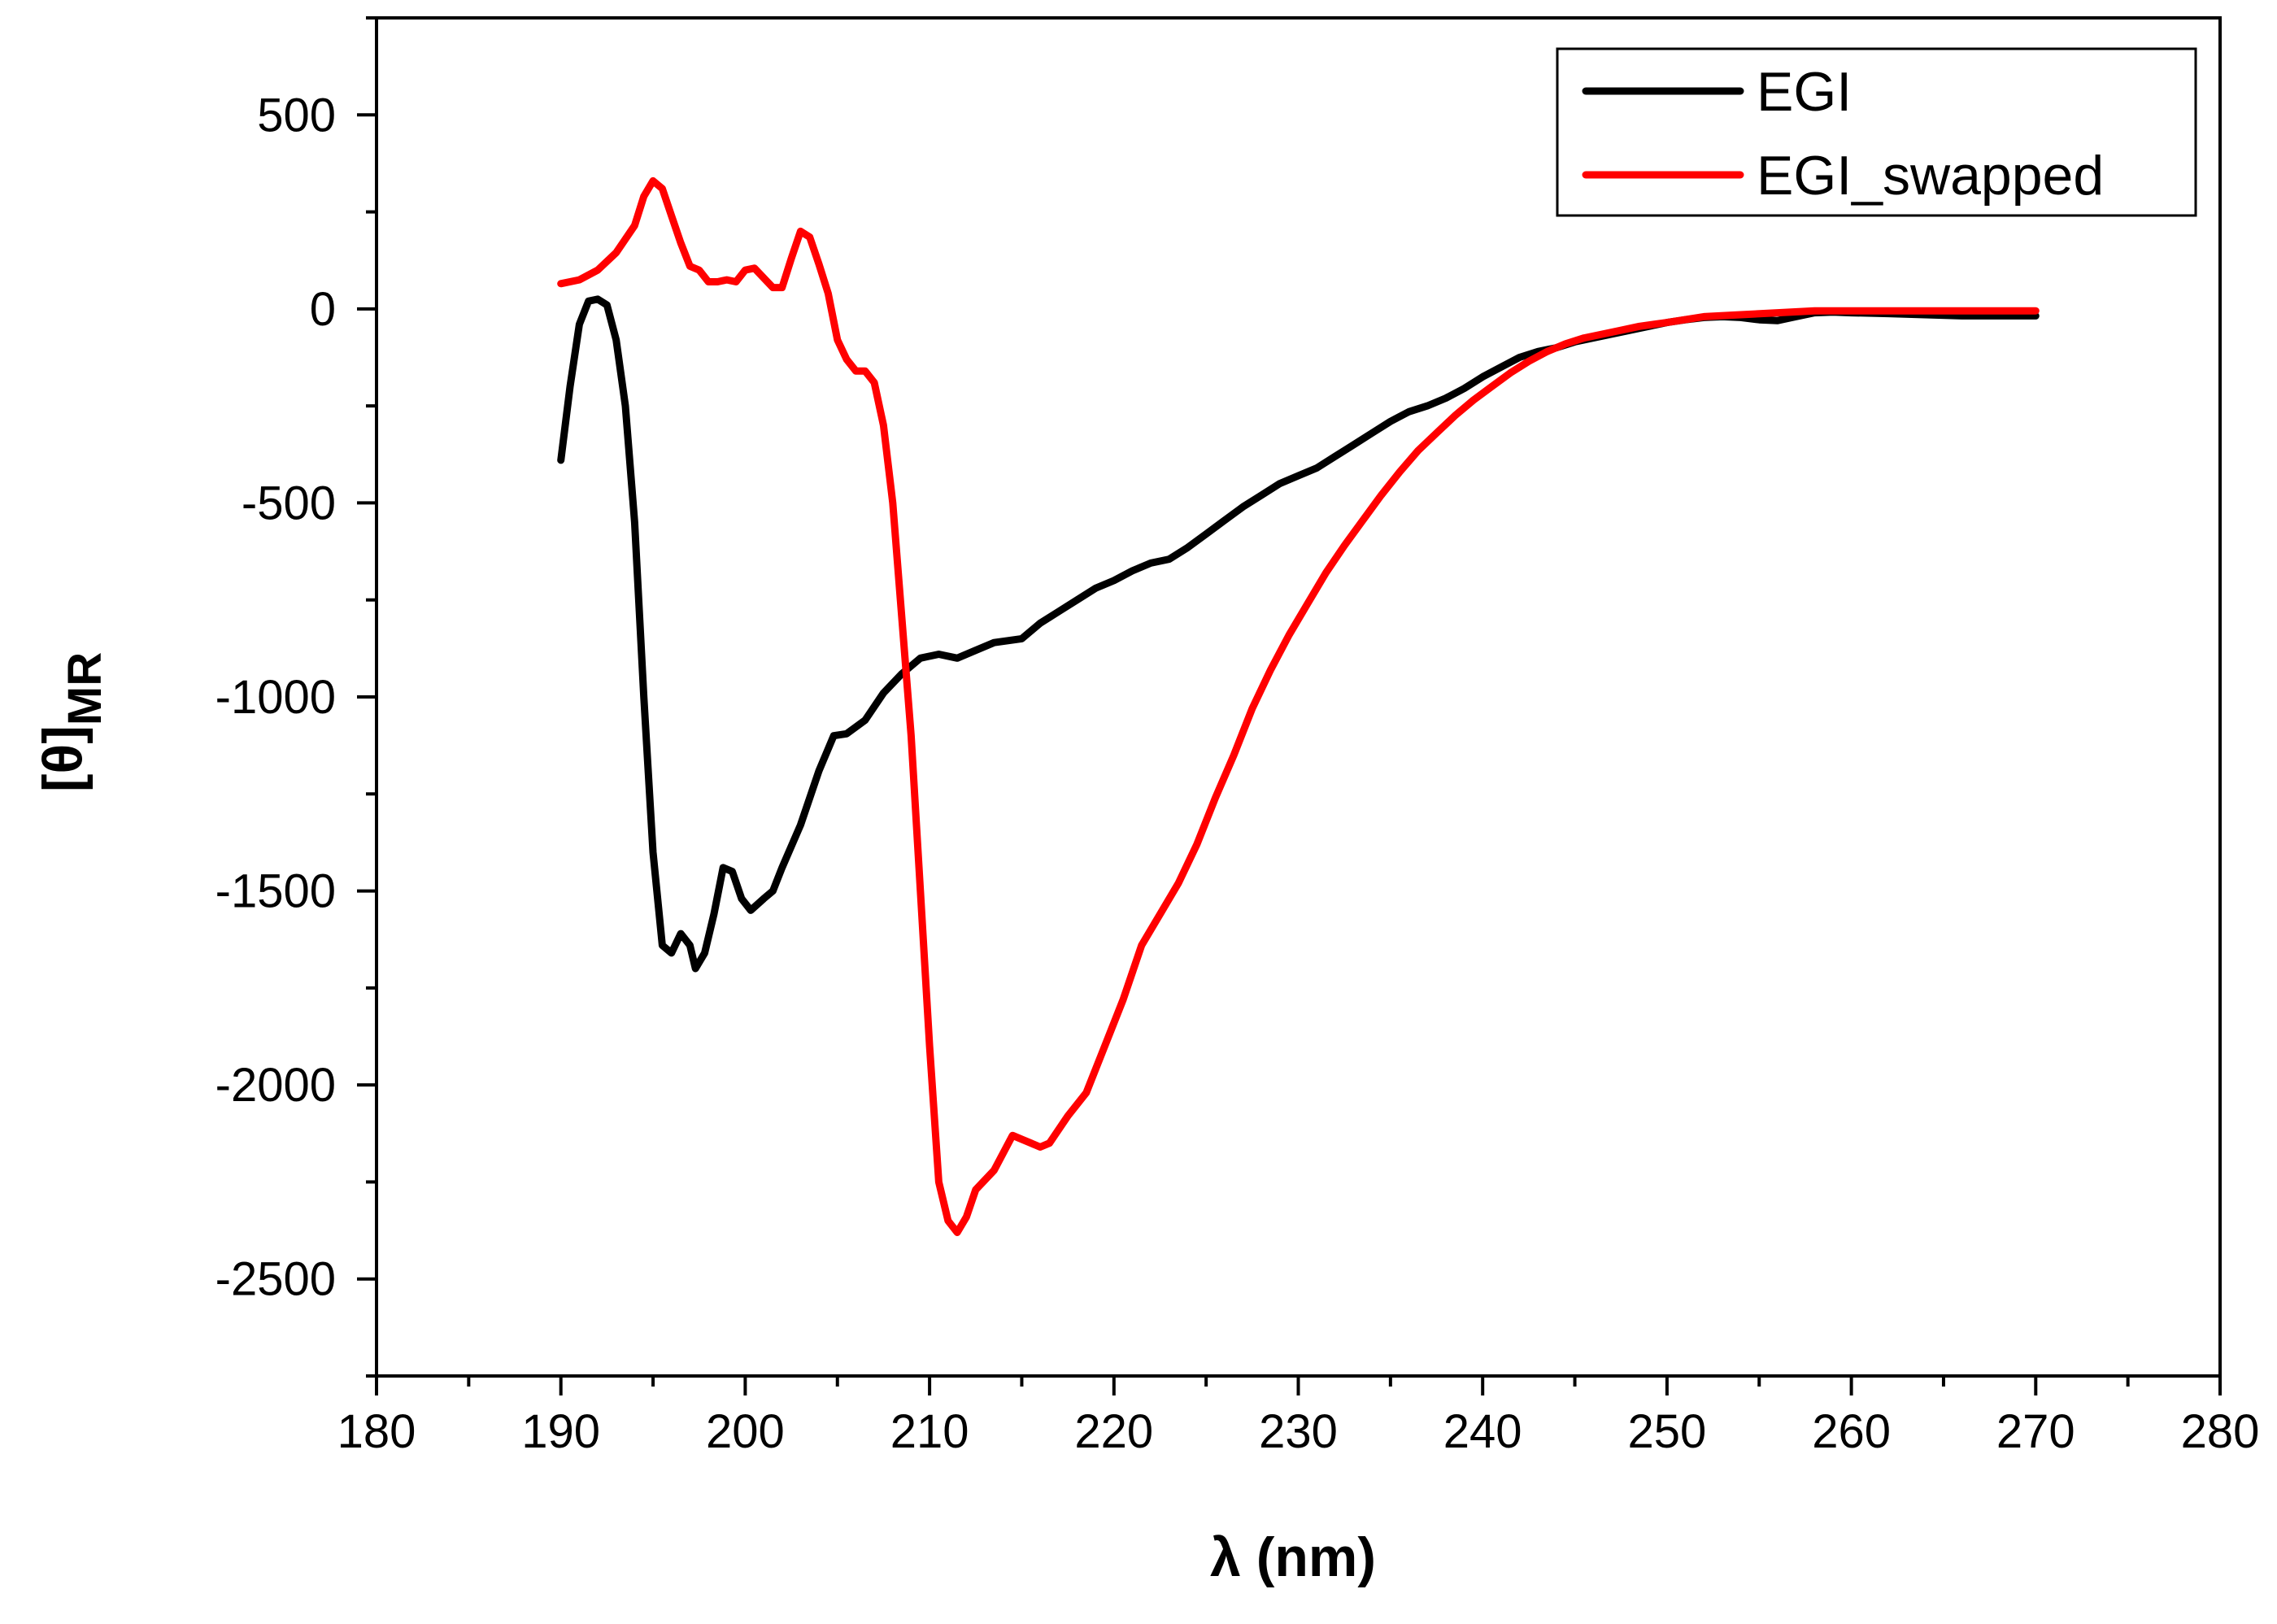  I want to click on legend-box, so click(1876, 132).